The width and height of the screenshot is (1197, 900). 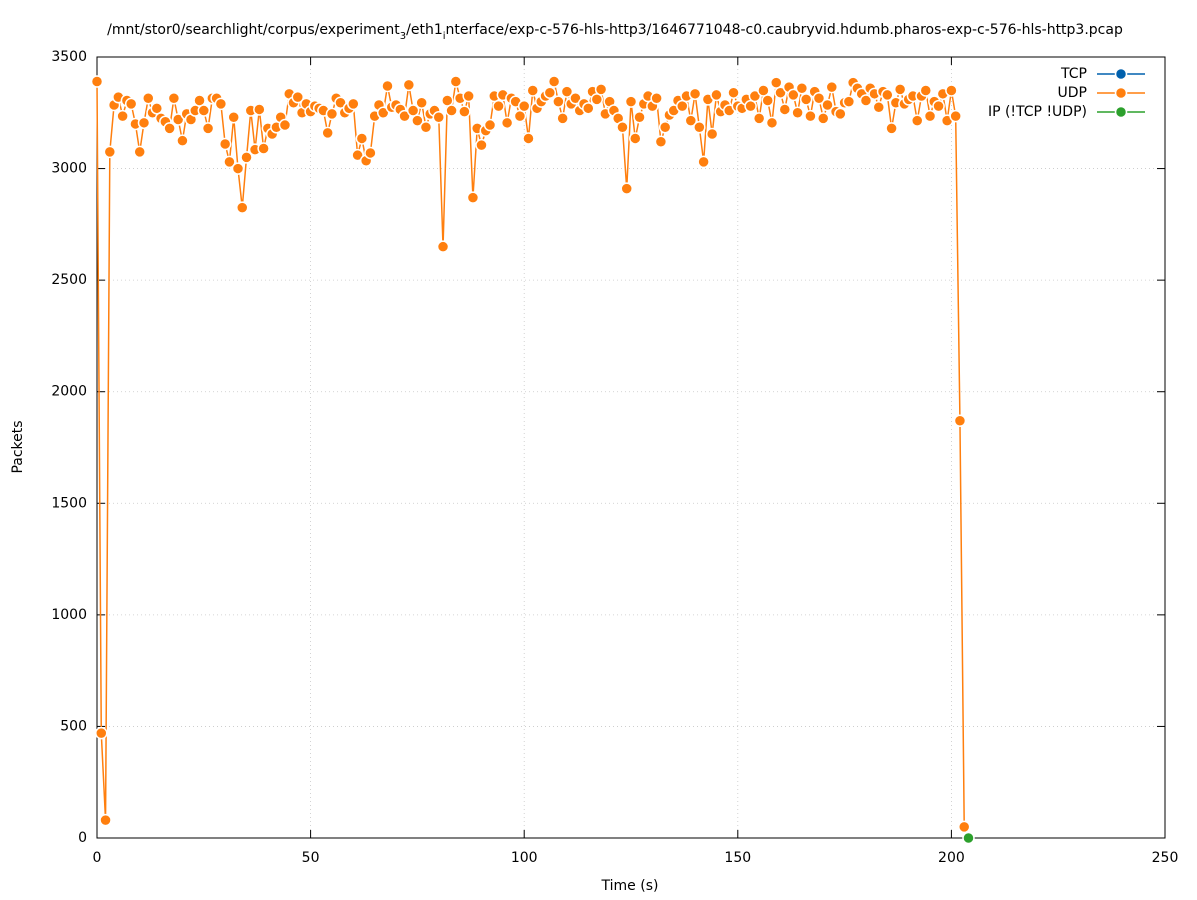 I want to click on legend-label: IP (!TCP !UDP), so click(x=1037, y=112).